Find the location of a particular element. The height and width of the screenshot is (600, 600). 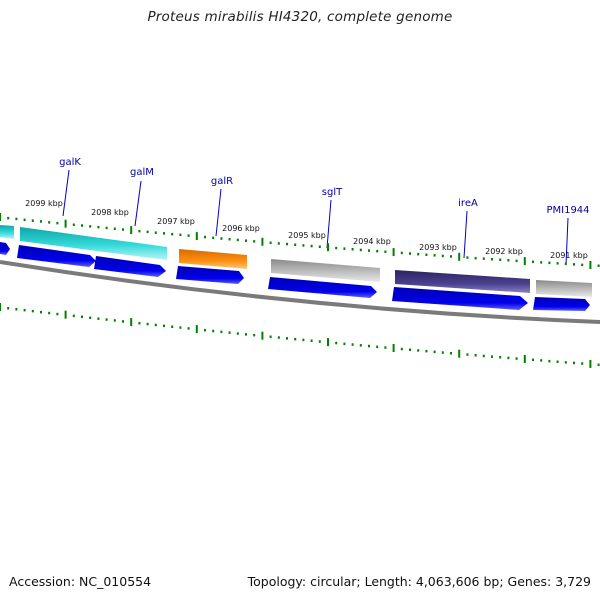

gene-label-lines is located at coordinates (315, 217).